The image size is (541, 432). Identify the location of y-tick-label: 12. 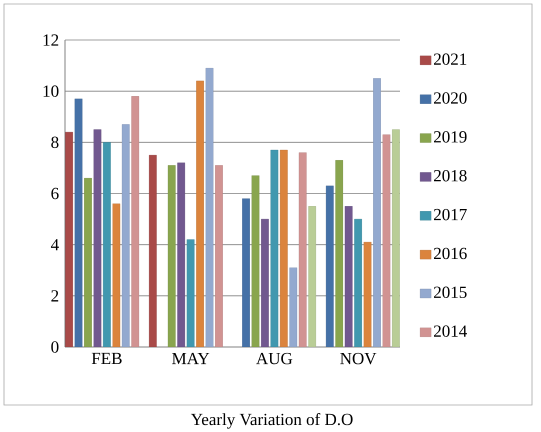
(51, 40).